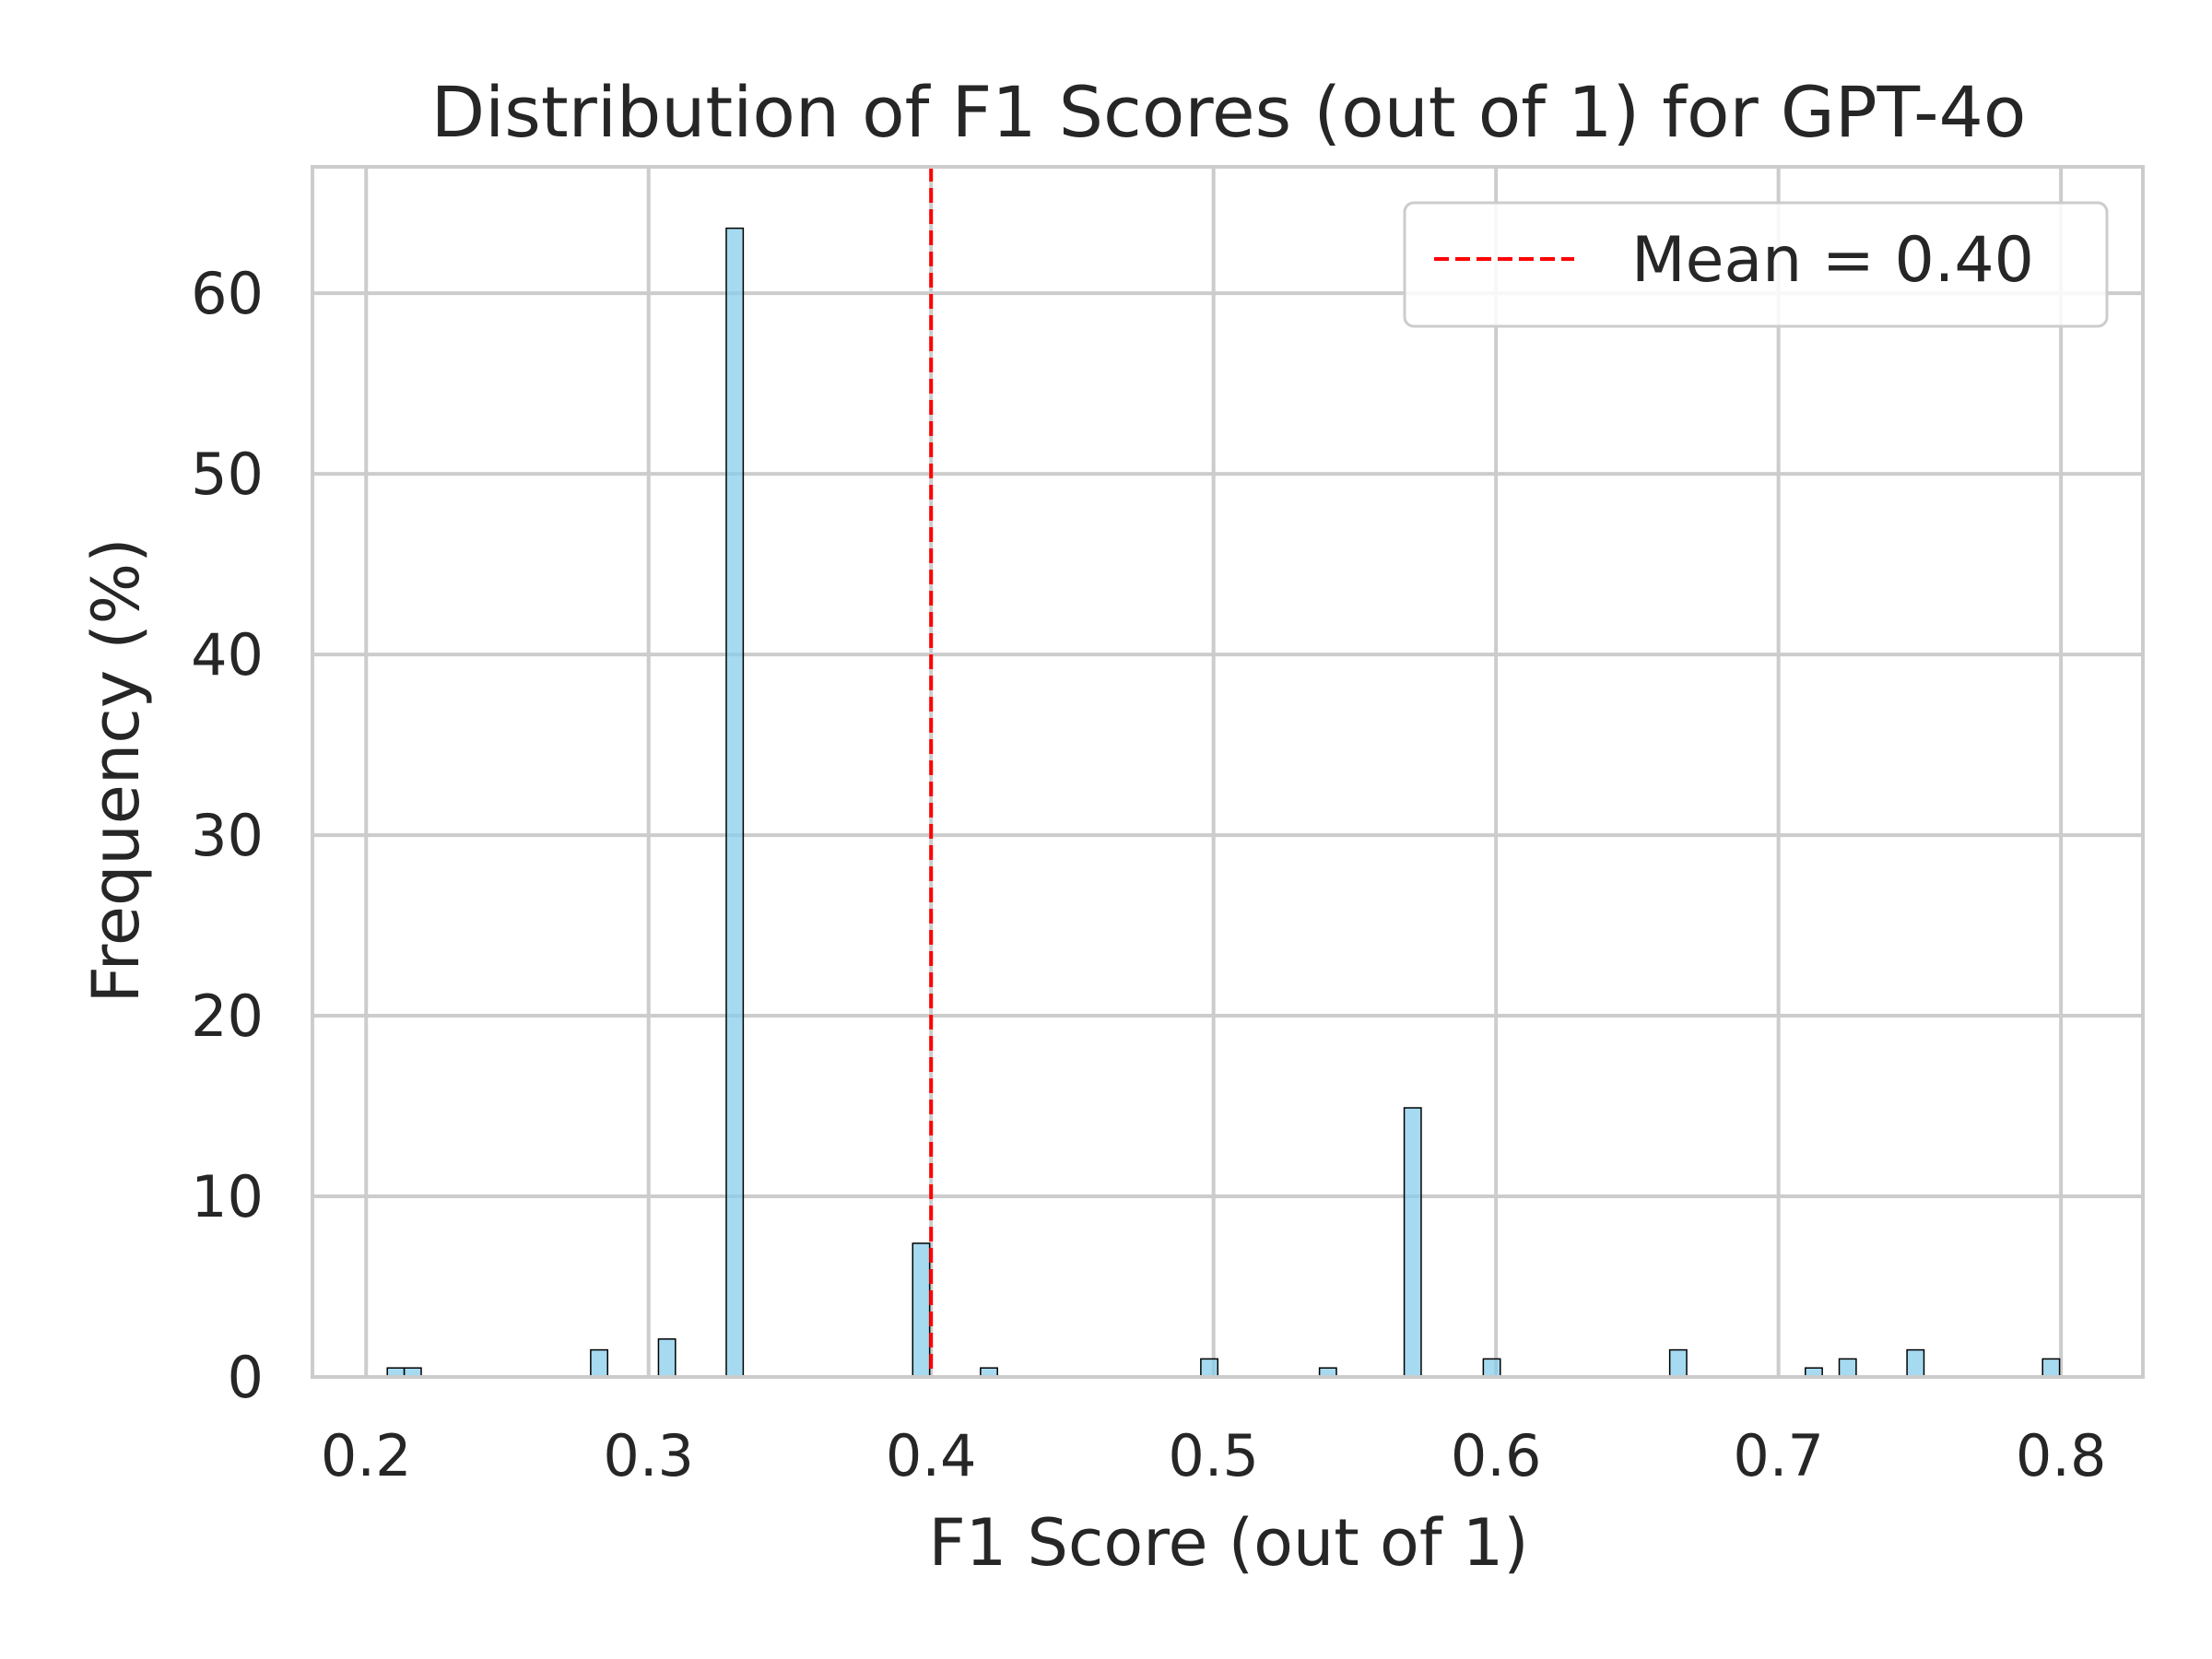 This screenshot has height=1659, width=2212. What do you see at coordinates (2061, 1455) in the screenshot?
I see `x-tick-label: 0.8` at bounding box center [2061, 1455].